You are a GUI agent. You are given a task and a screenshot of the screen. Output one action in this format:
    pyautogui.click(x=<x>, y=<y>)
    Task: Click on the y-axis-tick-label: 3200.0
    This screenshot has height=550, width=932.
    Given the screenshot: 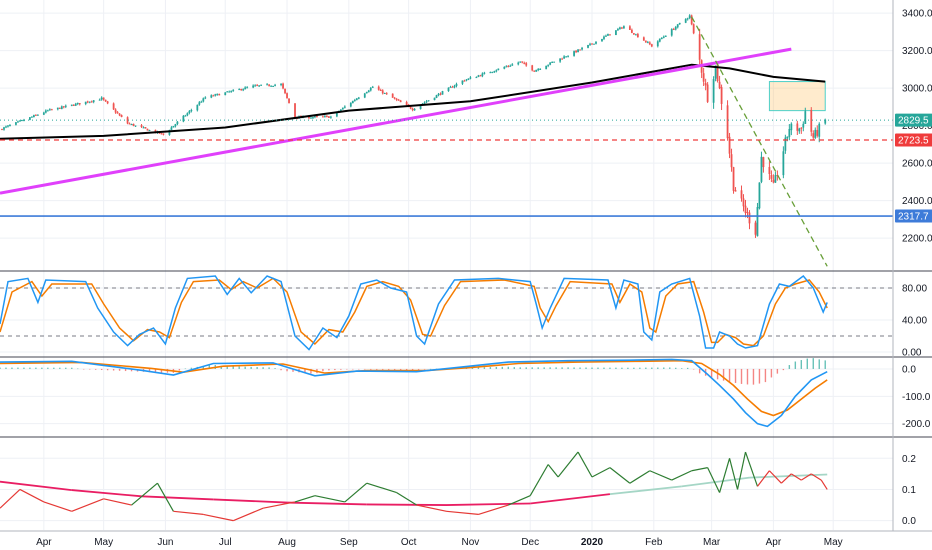 What is the action you would take?
    pyautogui.click(x=917, y=51)
    